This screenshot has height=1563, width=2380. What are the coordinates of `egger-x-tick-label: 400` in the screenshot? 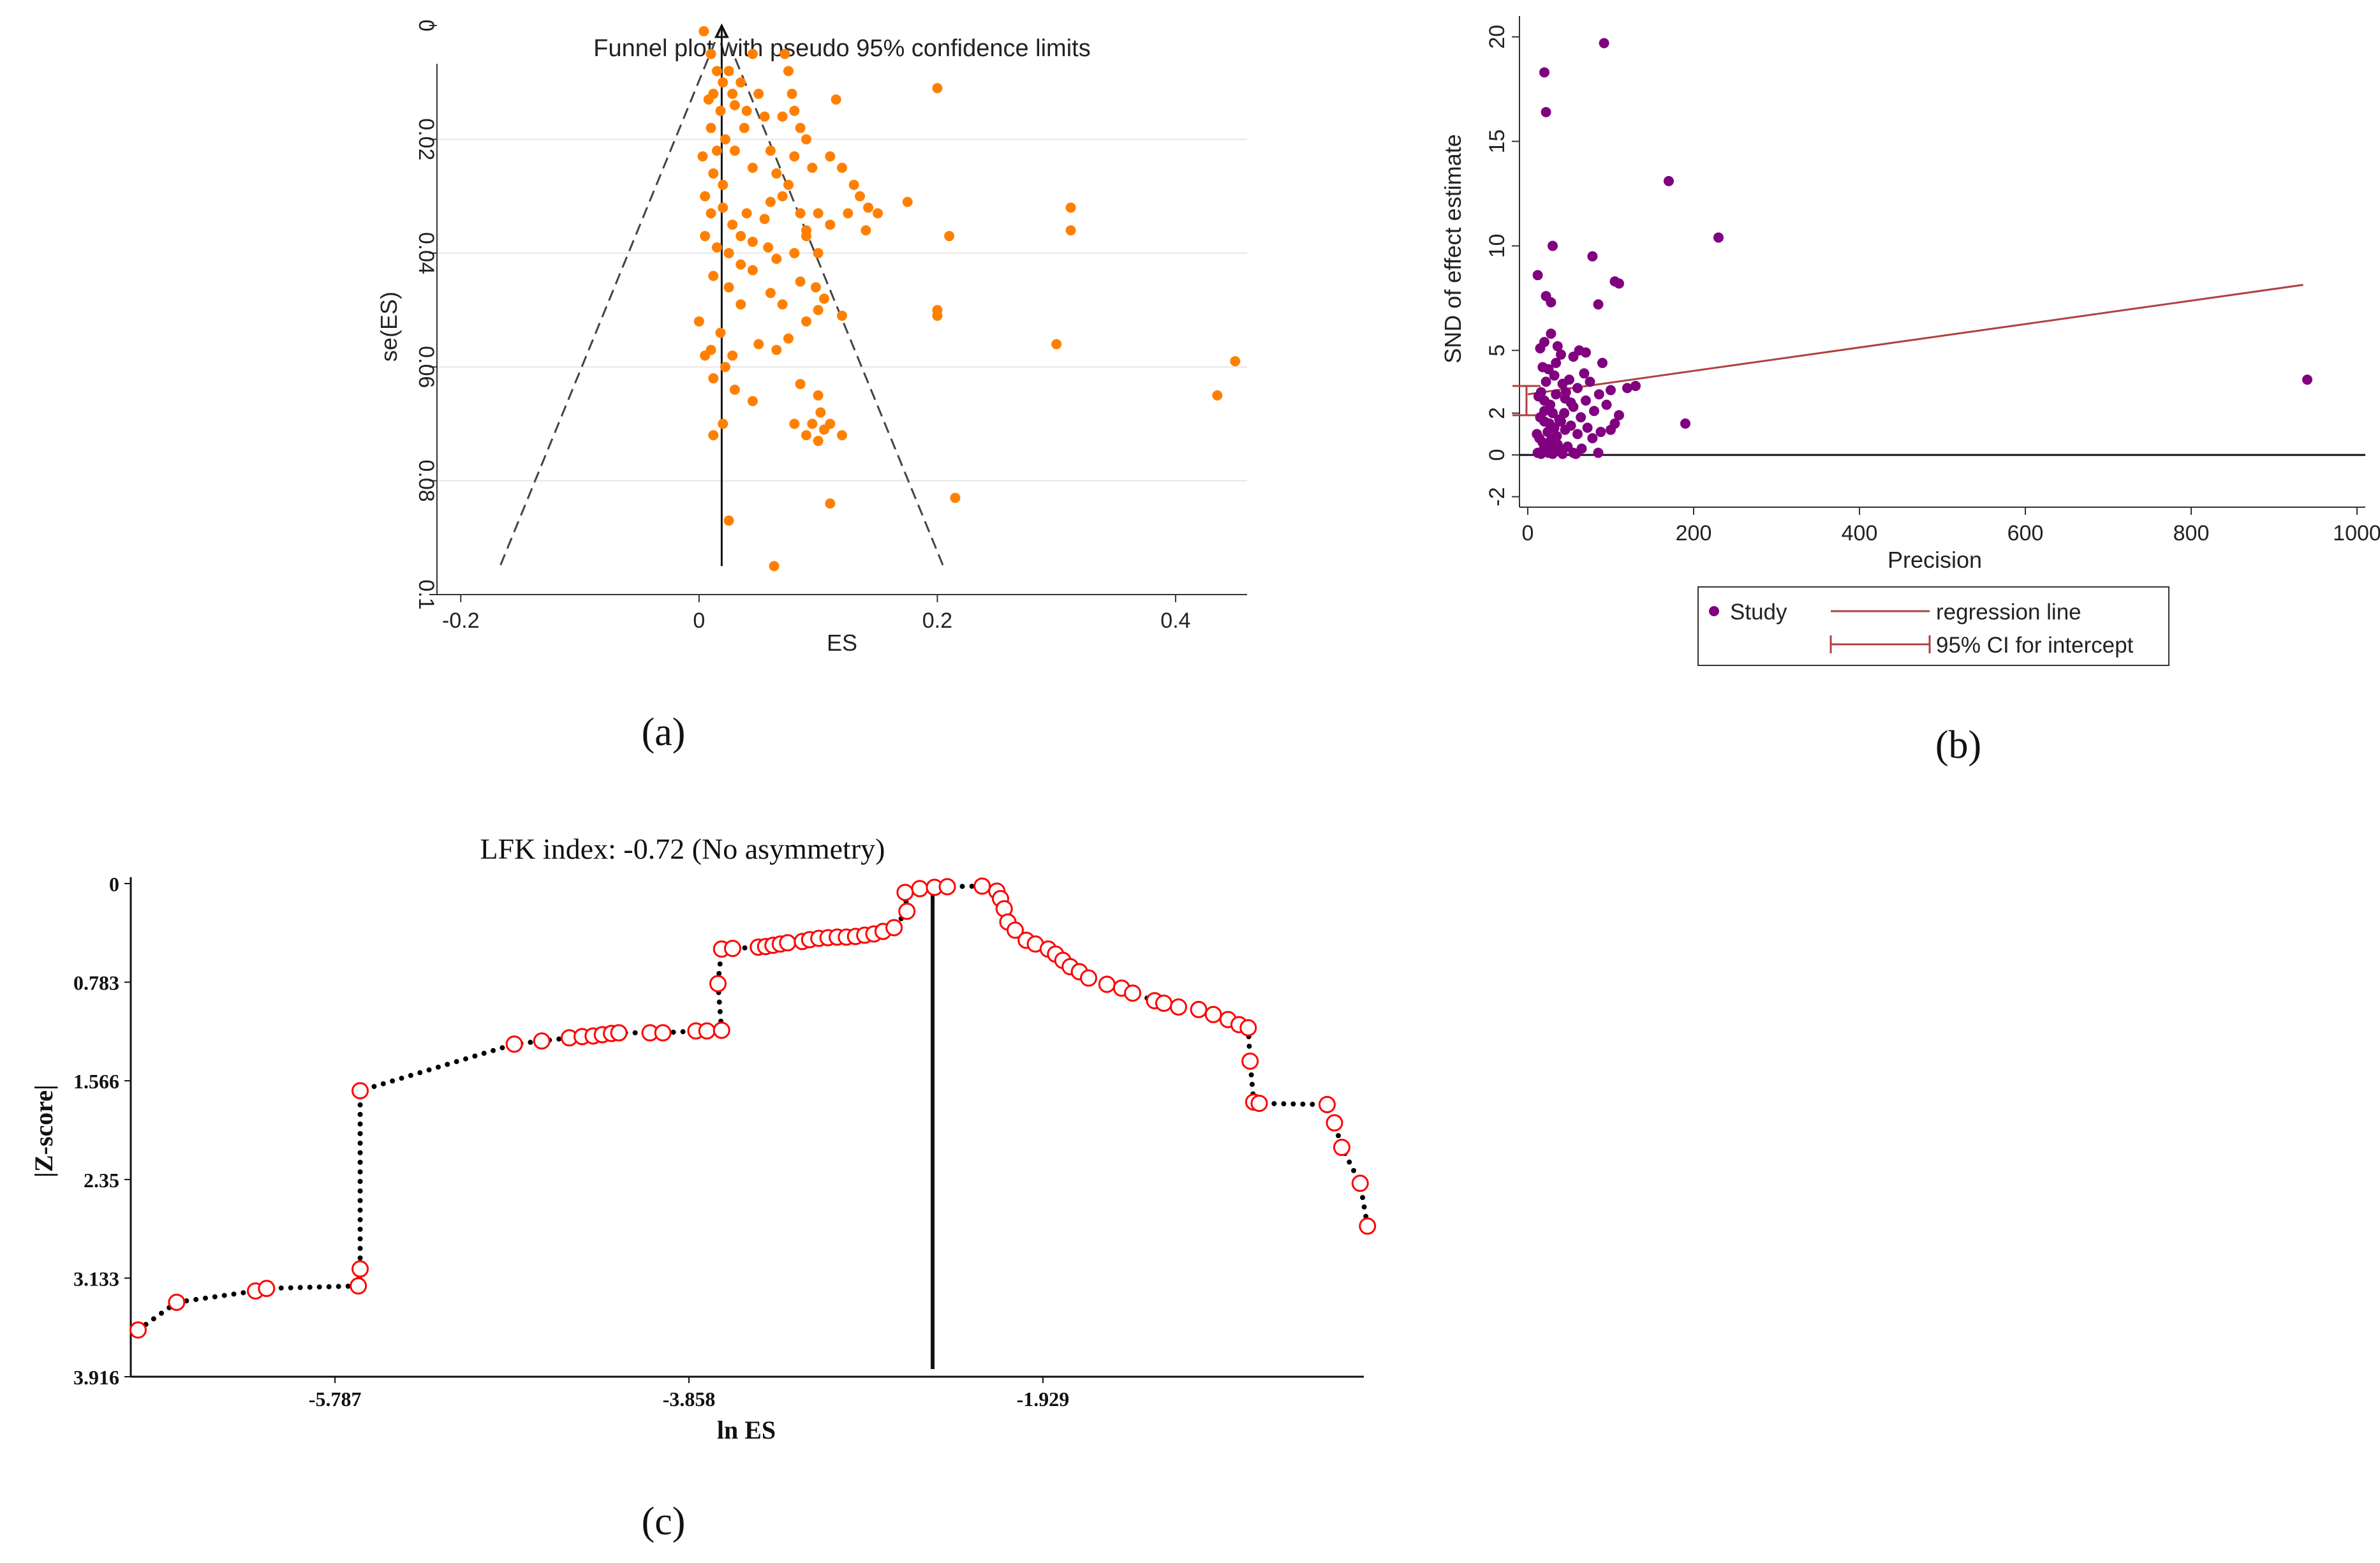 It's located at (1860, 533).